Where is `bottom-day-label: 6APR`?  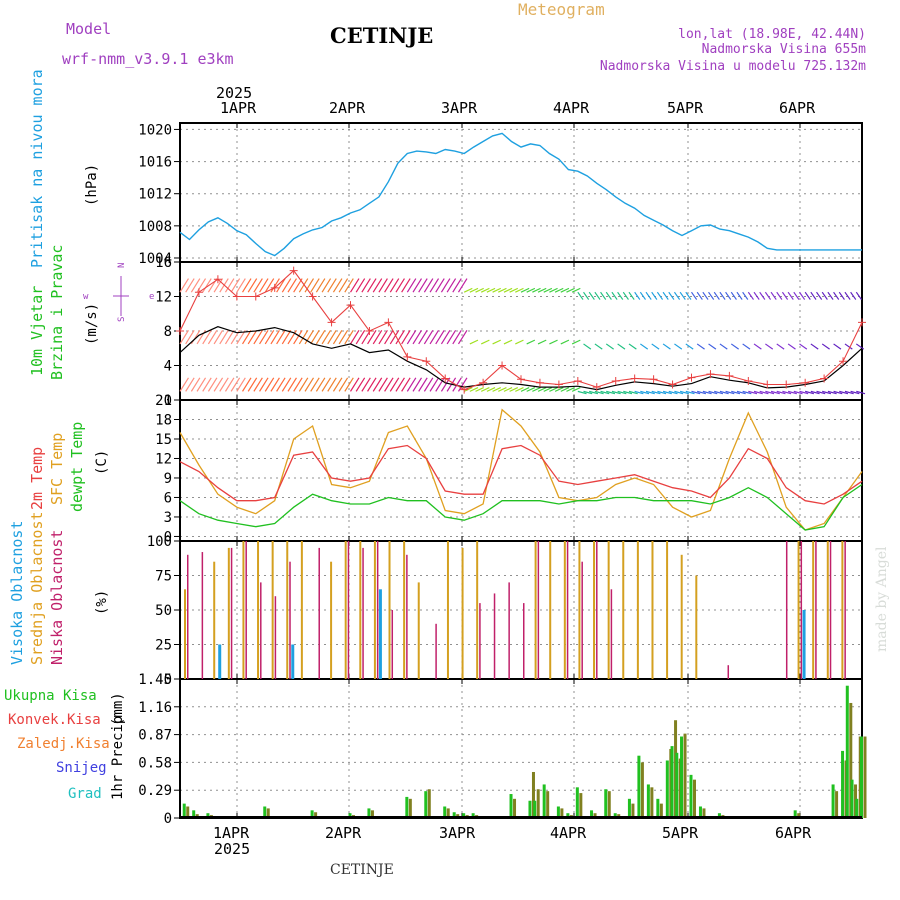 bottom-day-label: 6APR is located at coordinates (793, 833).